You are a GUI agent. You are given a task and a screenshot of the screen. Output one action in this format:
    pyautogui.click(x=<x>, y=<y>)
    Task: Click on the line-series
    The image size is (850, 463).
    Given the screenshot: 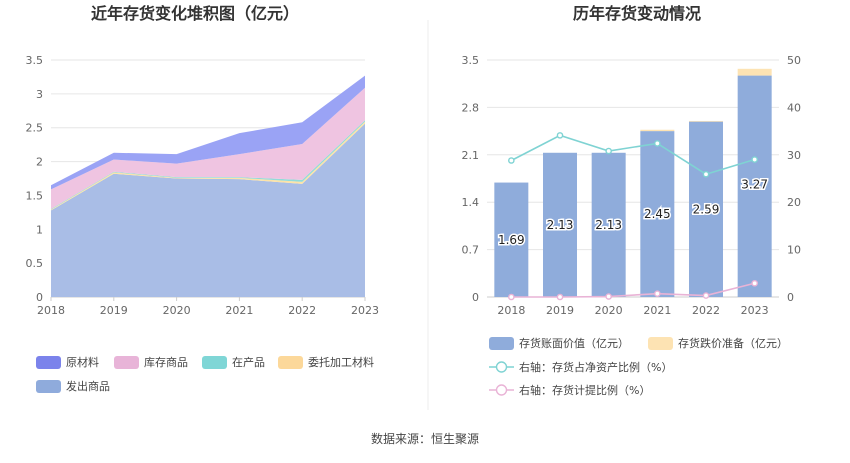 What is the action you would take?
    pyautogui.click(x=633, y=216)
    